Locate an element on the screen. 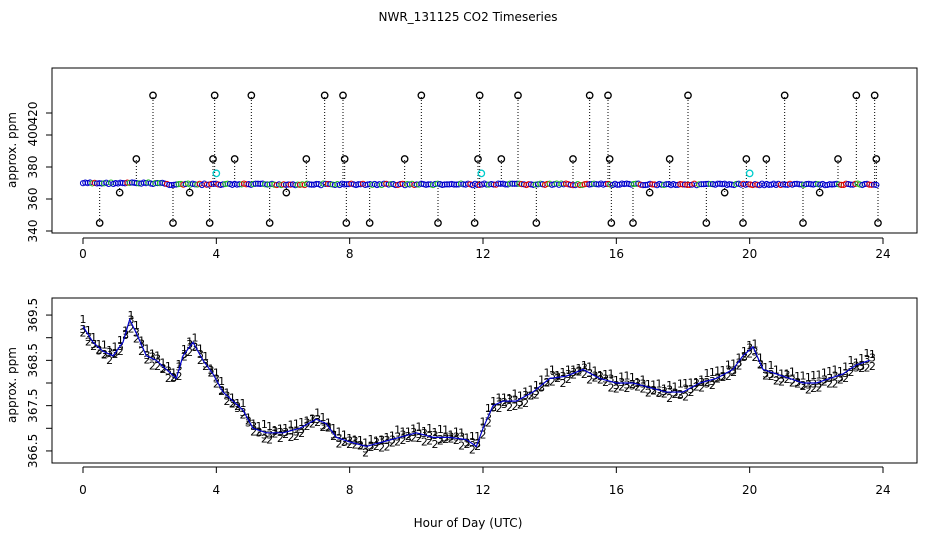 Image resolution: width=936 pixels, height=540 pixels. top-y-tick-label: 400 is located at coordinates (33, 135).